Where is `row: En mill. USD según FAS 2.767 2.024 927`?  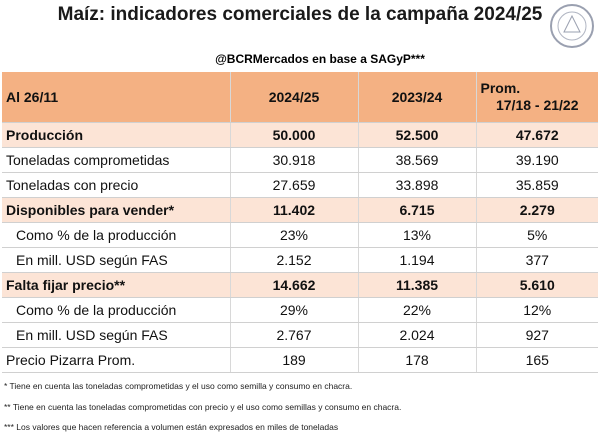 row: En mill. USD según FAS 2.767 2.024 927 is located at coordinates (300, 335).